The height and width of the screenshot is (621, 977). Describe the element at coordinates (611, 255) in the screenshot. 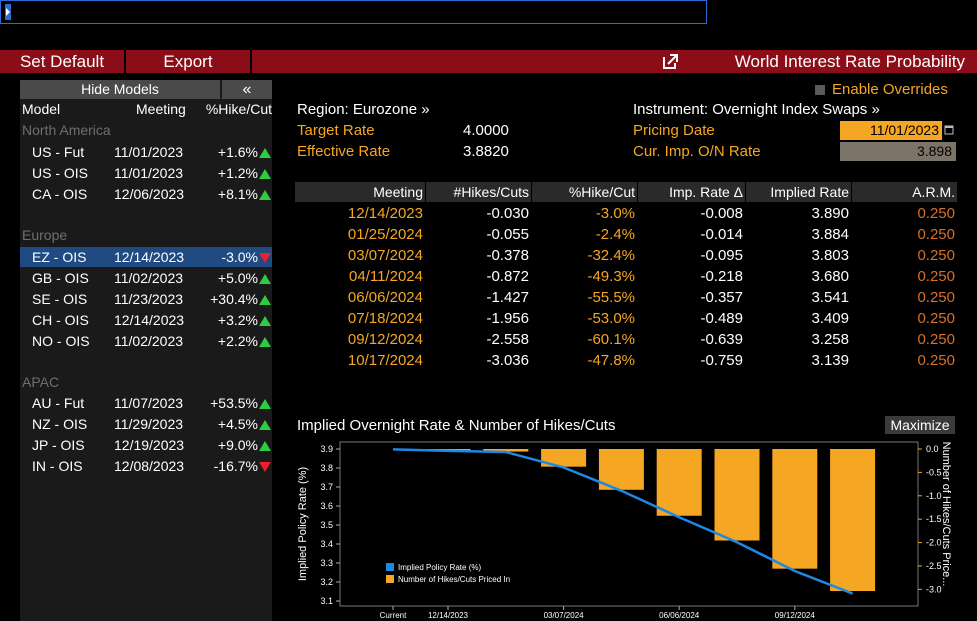

I see `cell-hike-pct: -32.4%` at that location.